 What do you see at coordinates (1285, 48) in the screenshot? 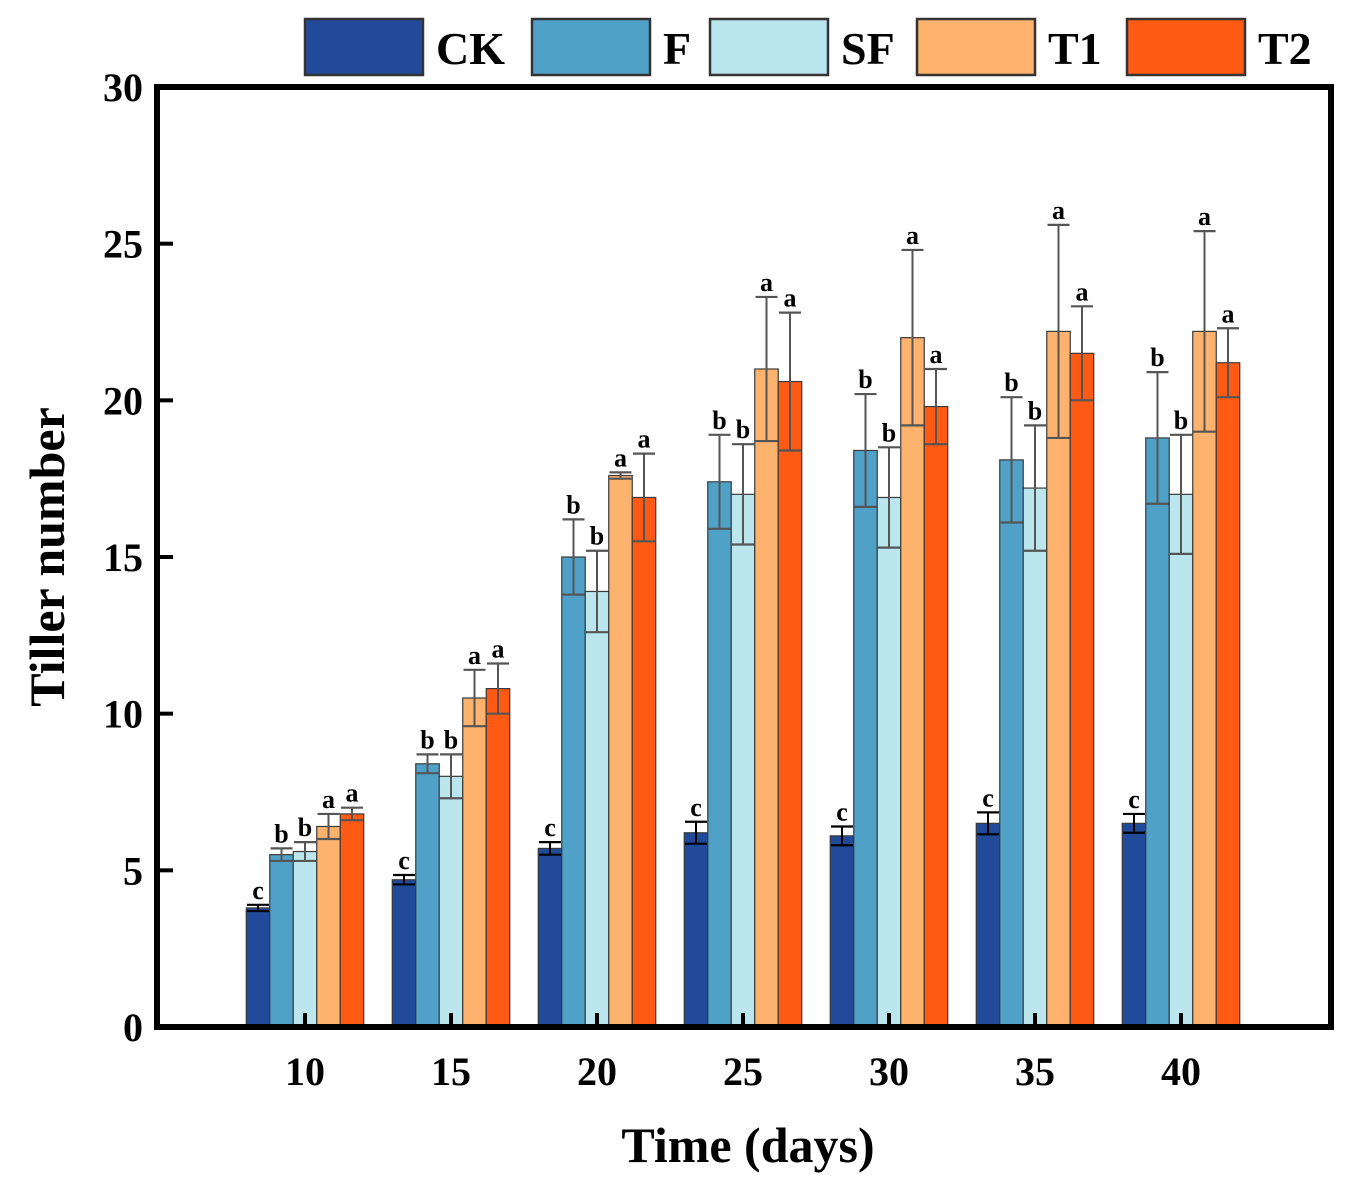
I see `legend-label: T2` at bounding box center [1285, 48].